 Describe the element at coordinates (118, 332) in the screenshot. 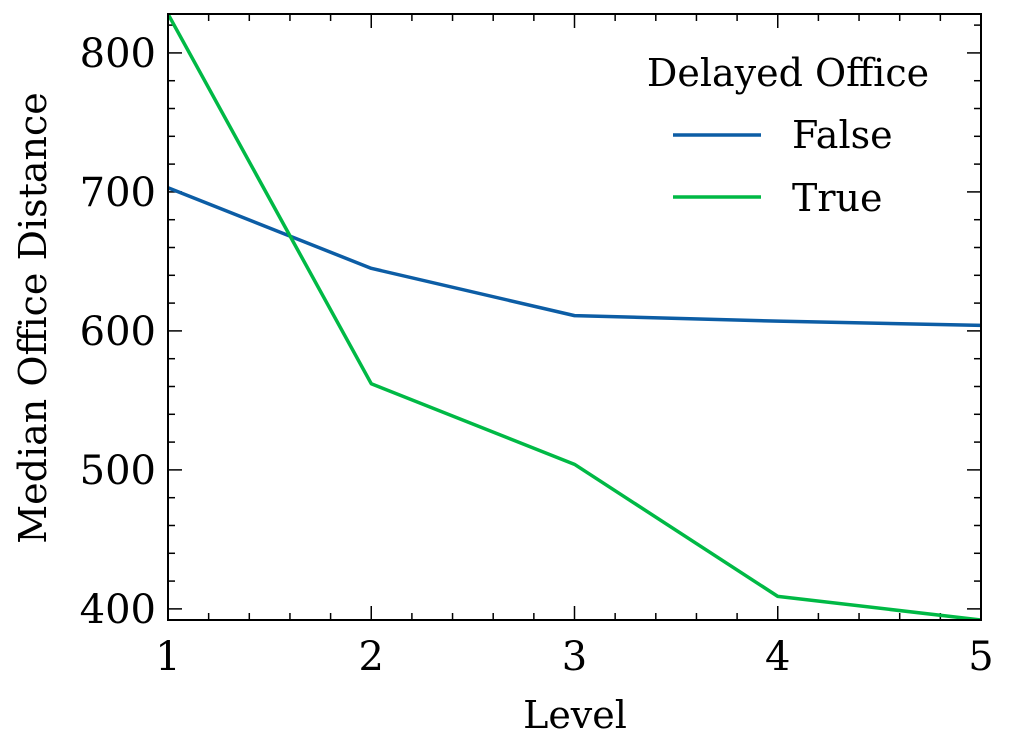

I see `y-tick-label: 600` at that location.